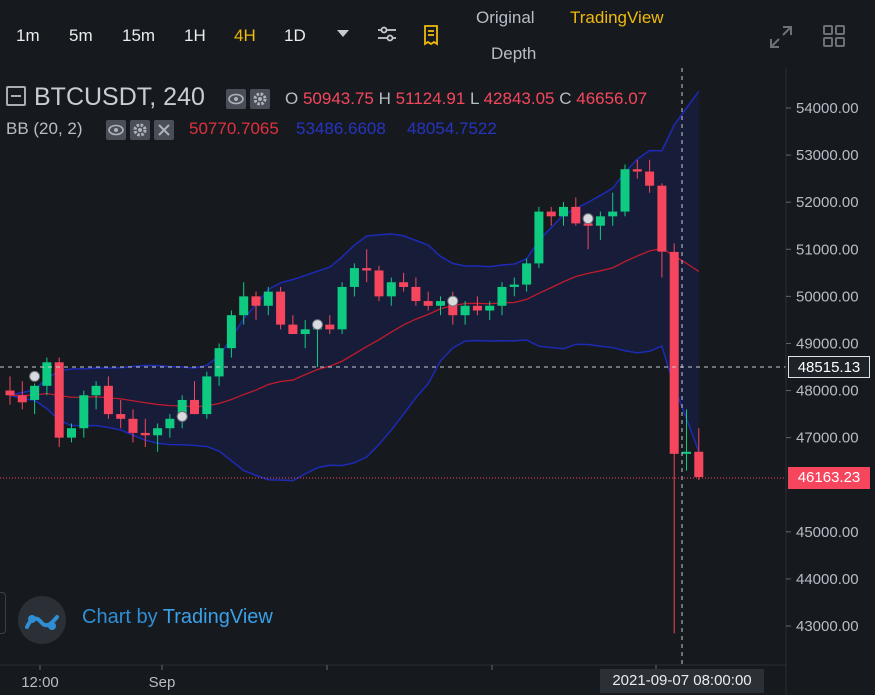 The width and height of the screenshot is (875, 695). Describe the element at coordinates (16, 96) in the screenshot. I see `collapse-legend-icon` at that location.